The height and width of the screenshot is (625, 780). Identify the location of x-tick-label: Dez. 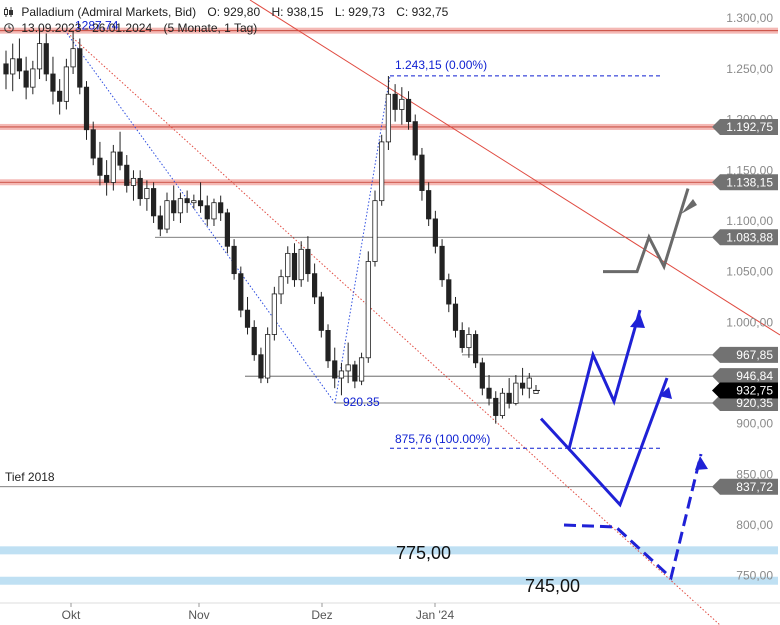
(321, 615).